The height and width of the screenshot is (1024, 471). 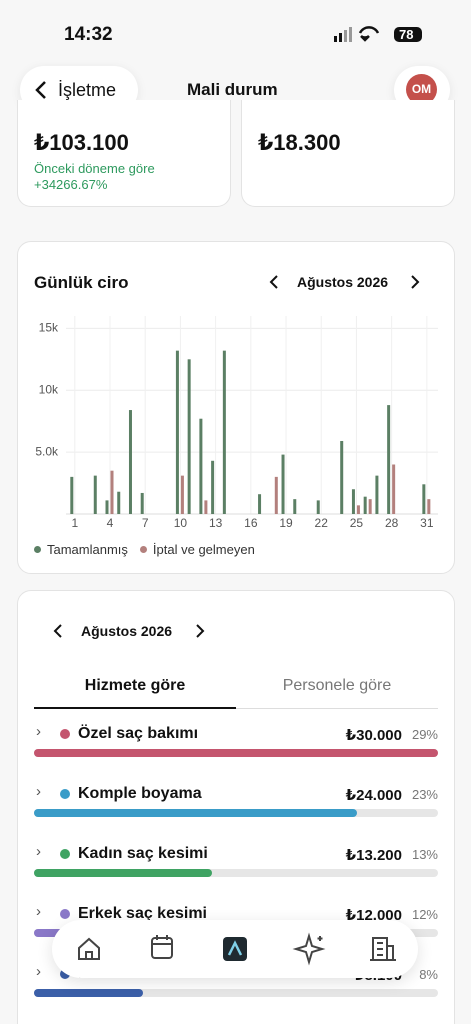 What do you see at coordinates (87, 549) in the screenshot?
I see `legend-label: Tamamlanmış` at bounding box center [87, 549].